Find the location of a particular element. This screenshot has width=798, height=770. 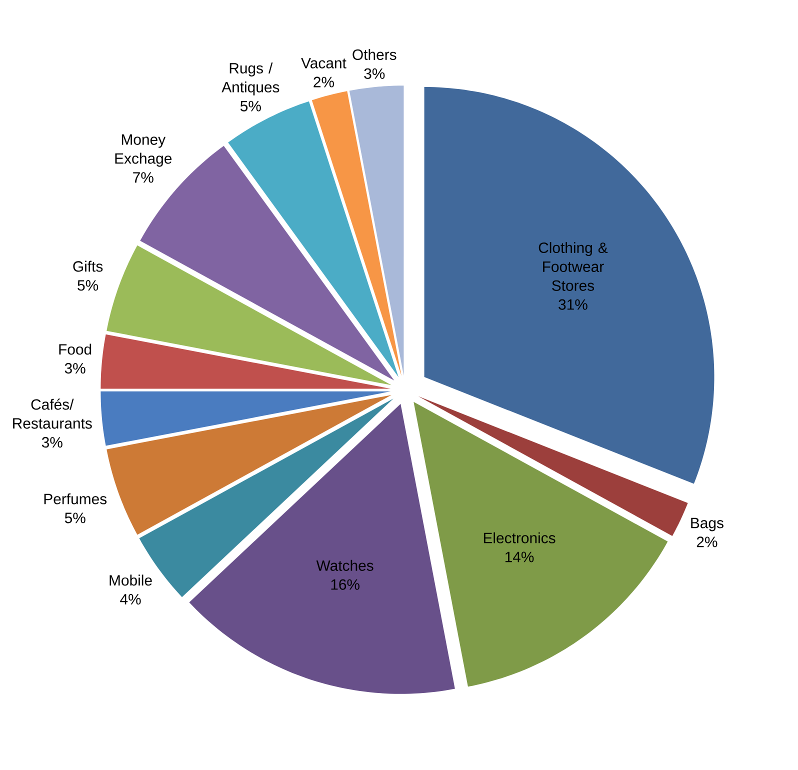

slice-label: Electronics is located at coordinates (520, 538).